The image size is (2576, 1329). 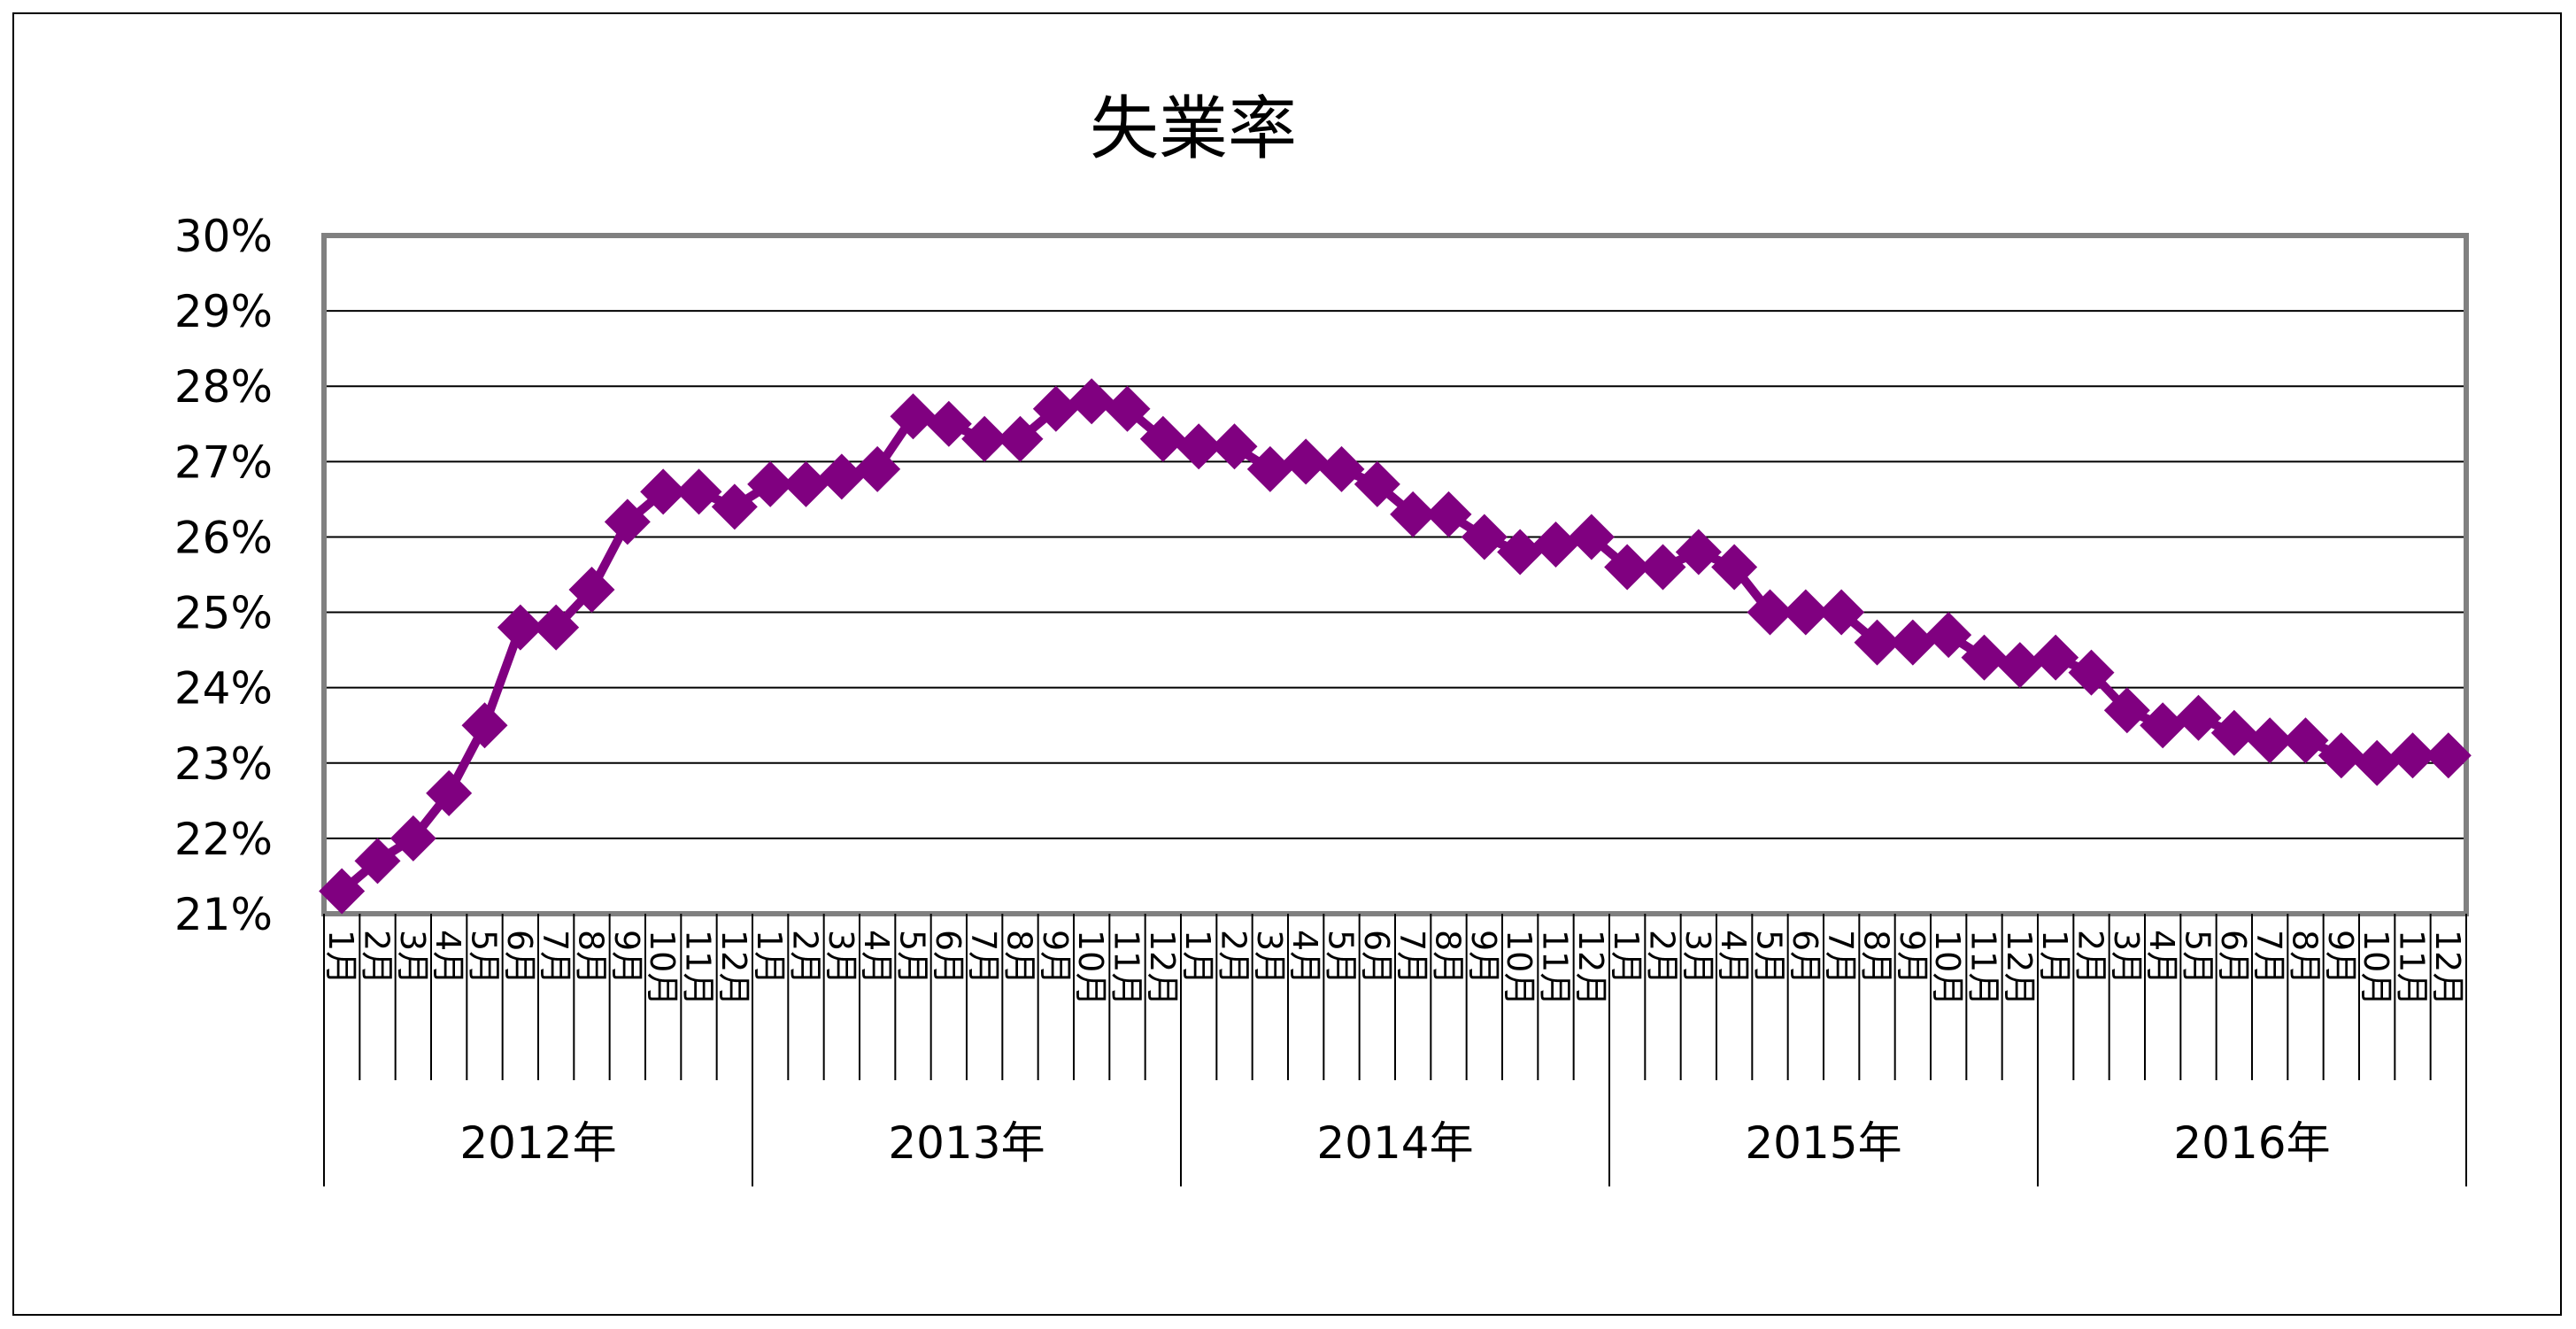 I want to click on y-tick-label: 23%, so click(x=223, y=764).